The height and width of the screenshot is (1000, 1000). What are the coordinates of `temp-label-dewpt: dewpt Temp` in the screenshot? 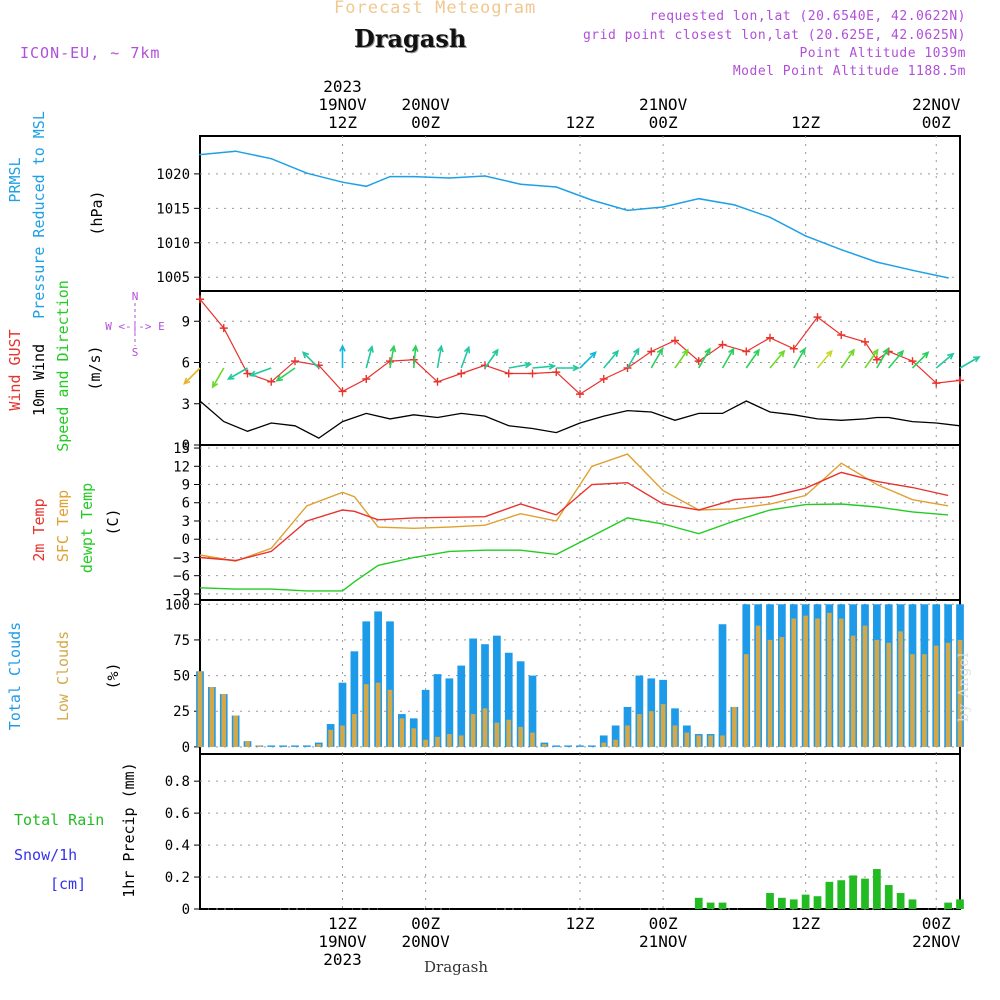 It's located at (87, 528).